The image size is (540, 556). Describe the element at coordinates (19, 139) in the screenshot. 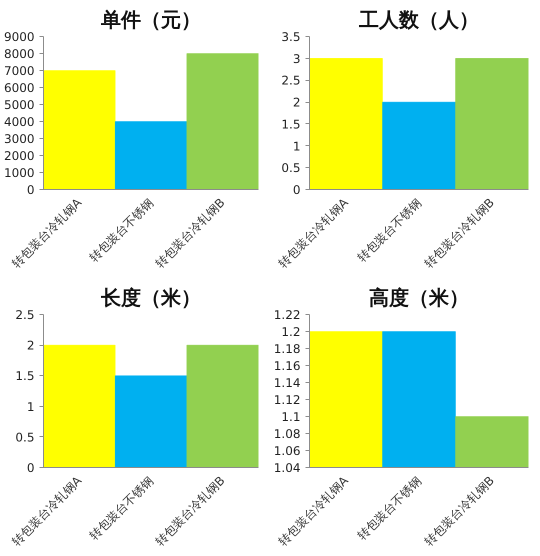

I see `y-tick-label: 3000` at that location.